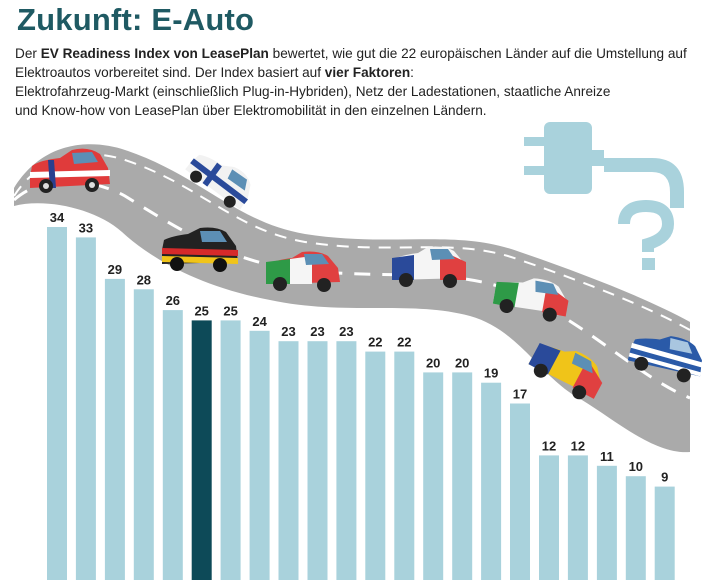 The width and height of the screenshot is (710, 580). I want to click on value-label-1: 34, so click(57, 217).